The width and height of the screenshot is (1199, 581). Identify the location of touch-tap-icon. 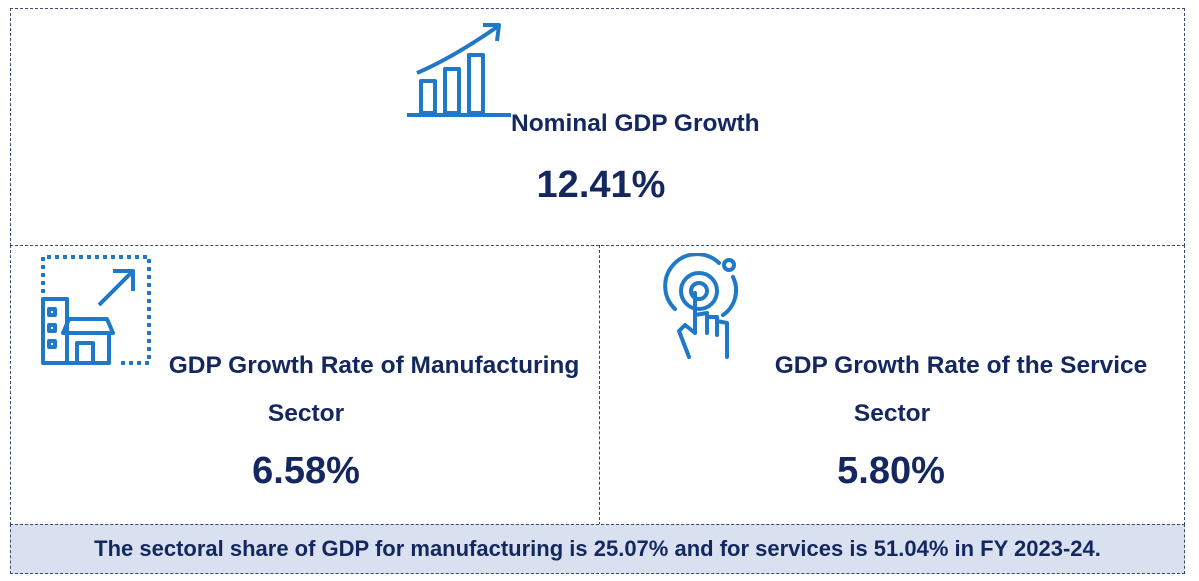
(701, 306).